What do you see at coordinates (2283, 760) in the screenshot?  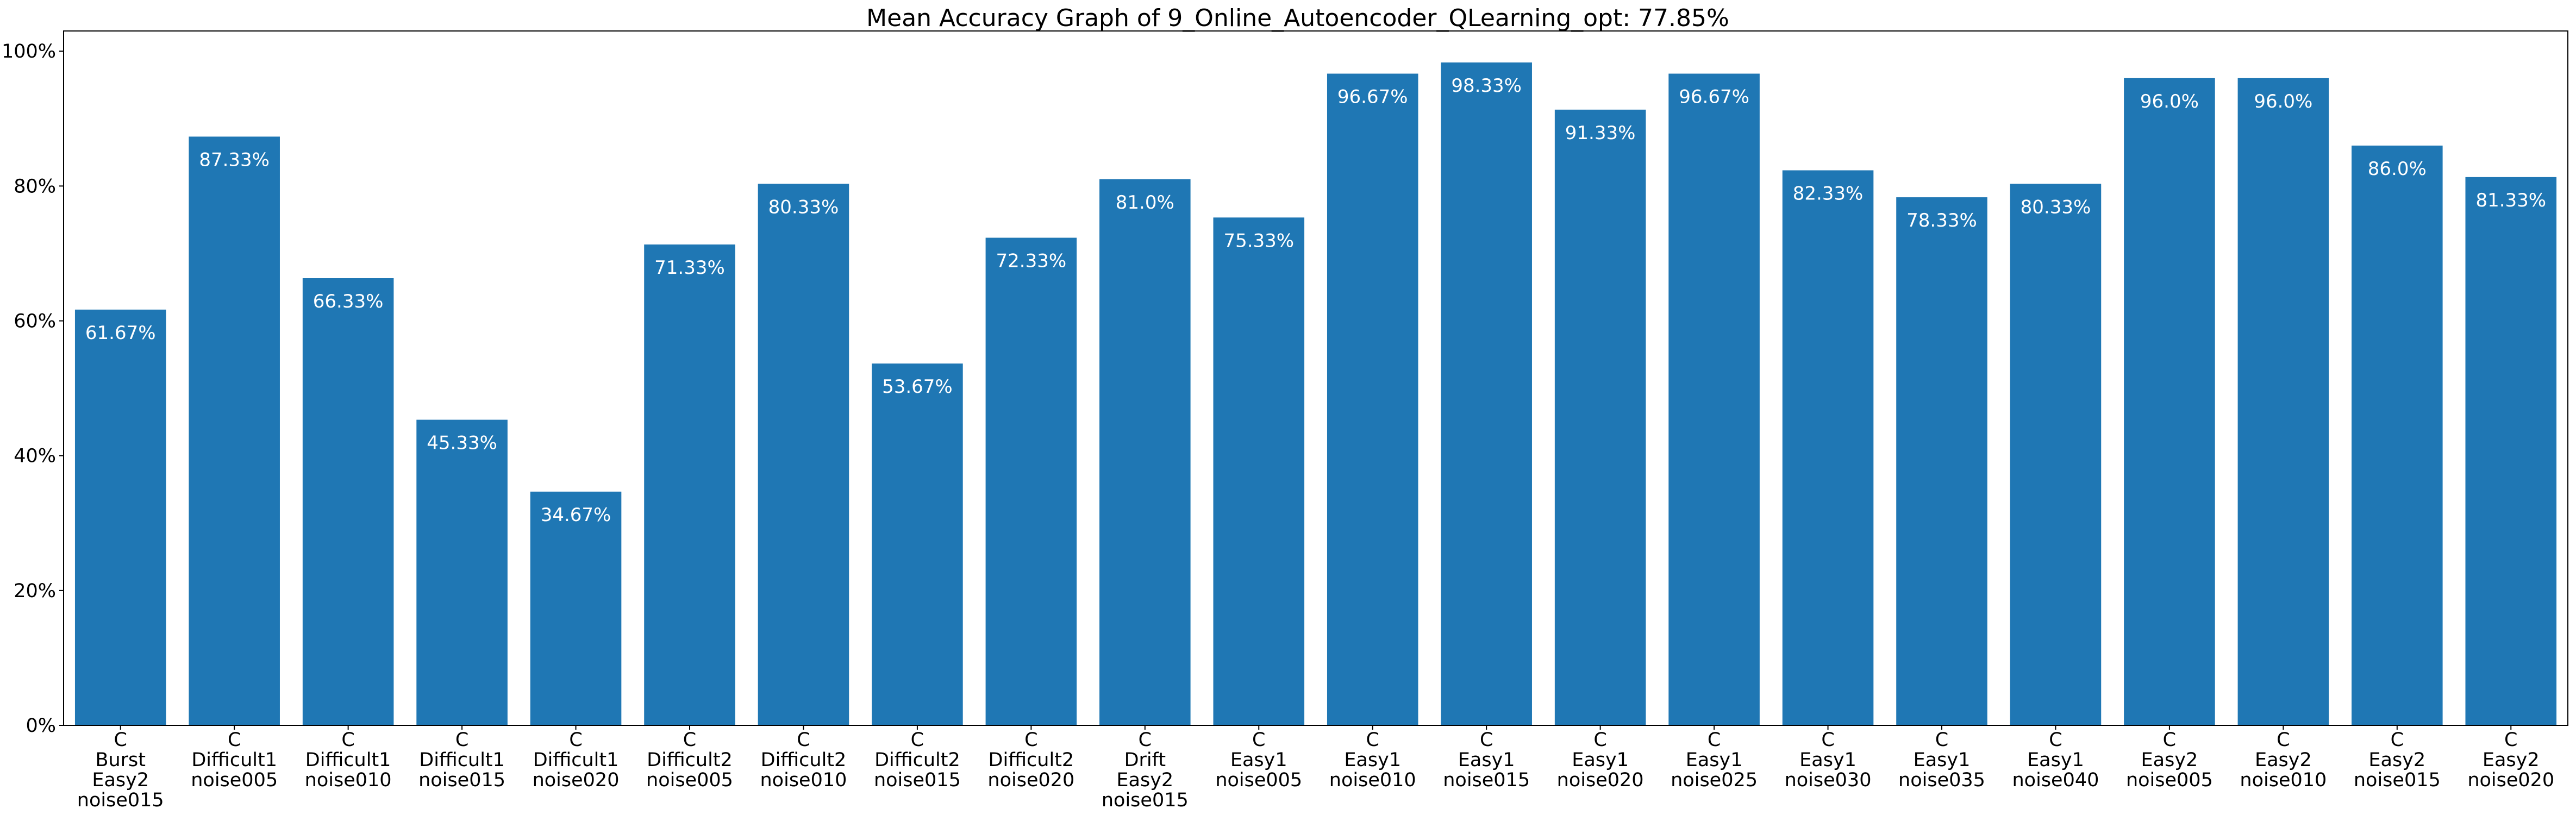 I see `x-tick-label: C Easy2 noise010` at bounding box center [2283, 760].